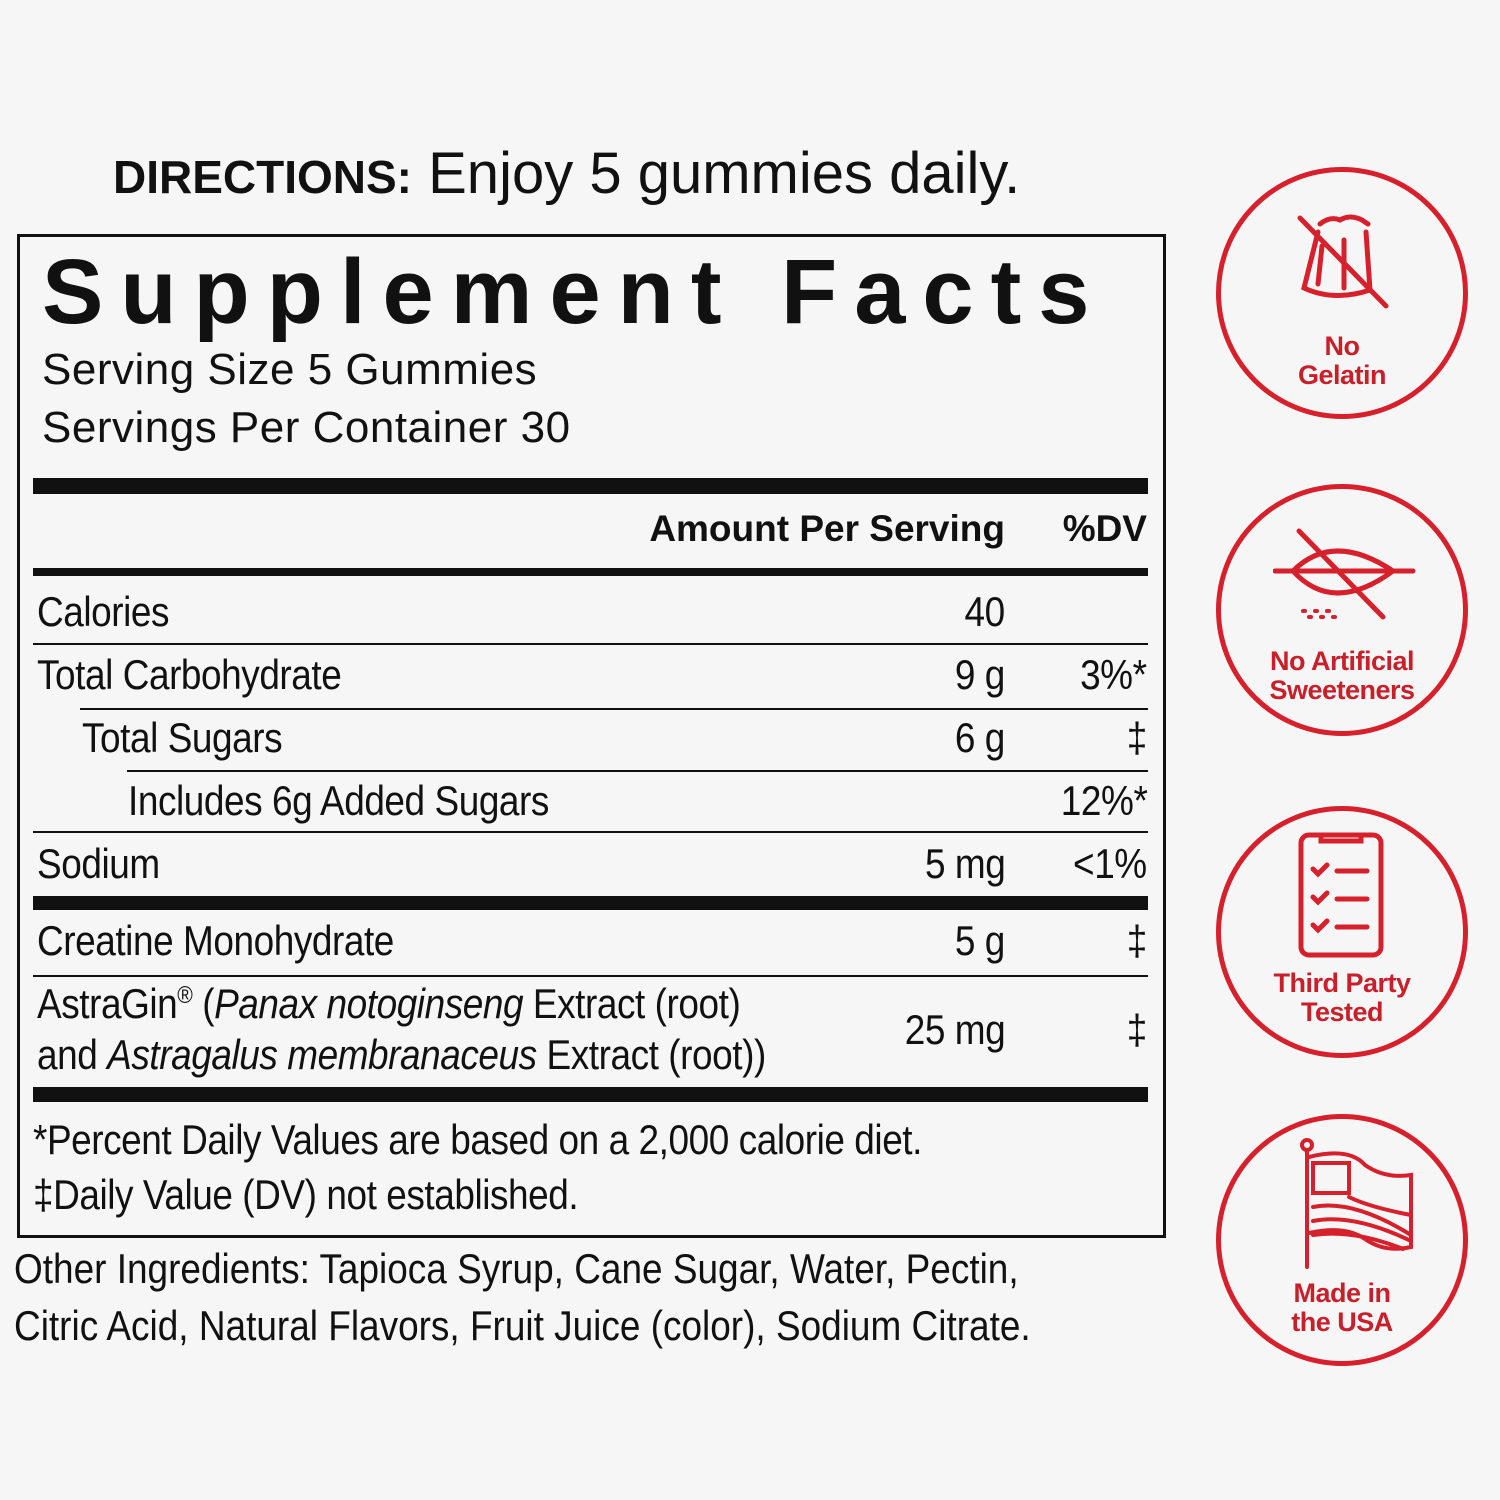 This screenshot has height=1500, width=1500. I want to click on footnote-not-established: ‡Daily Value (DV) not established., so click(306, 1194).